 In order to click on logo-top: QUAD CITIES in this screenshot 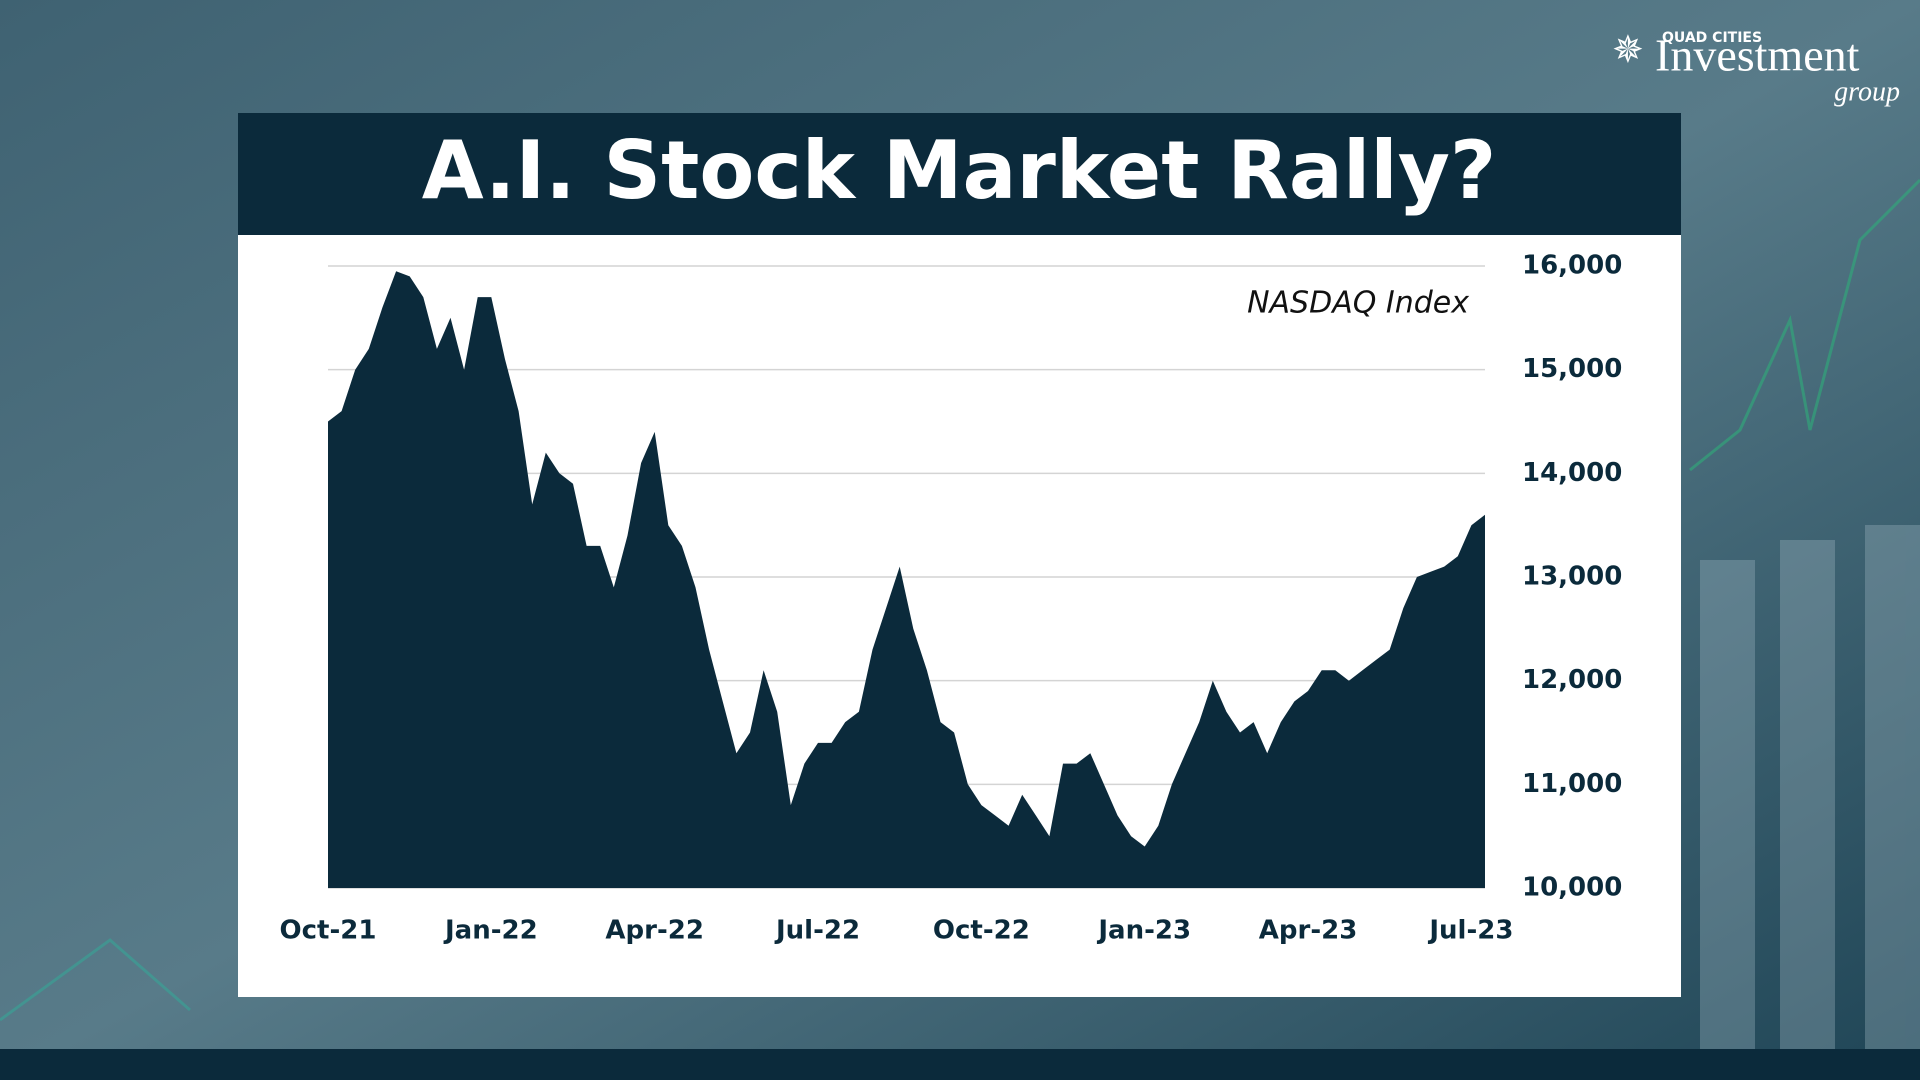, I will do `click(1712, 38)`.